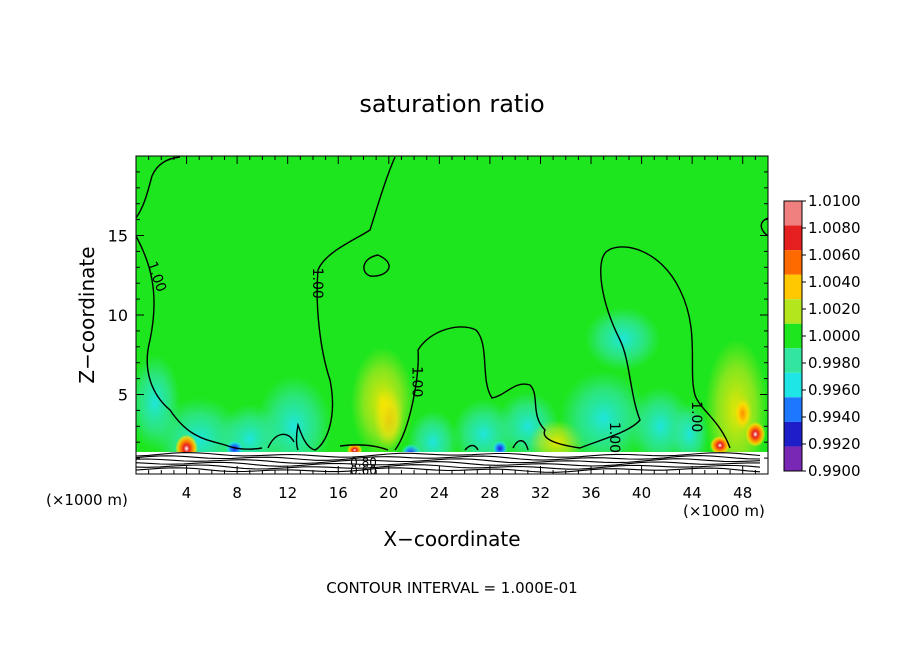 The height and width of the screenshot is (654, 904). I want to click on y-tick-label: 10, so click(118, 315).